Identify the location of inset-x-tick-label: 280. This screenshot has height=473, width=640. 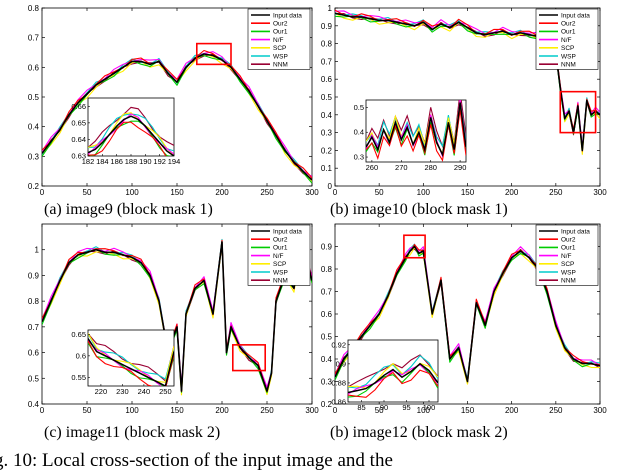
(430, 167).